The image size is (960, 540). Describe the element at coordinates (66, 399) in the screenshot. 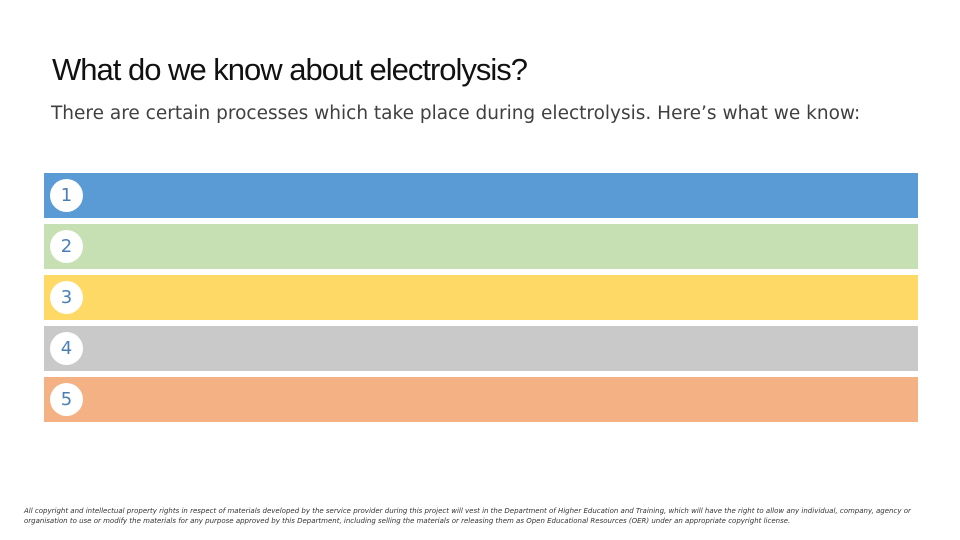

I see `row-number-badge: 5` at that location.